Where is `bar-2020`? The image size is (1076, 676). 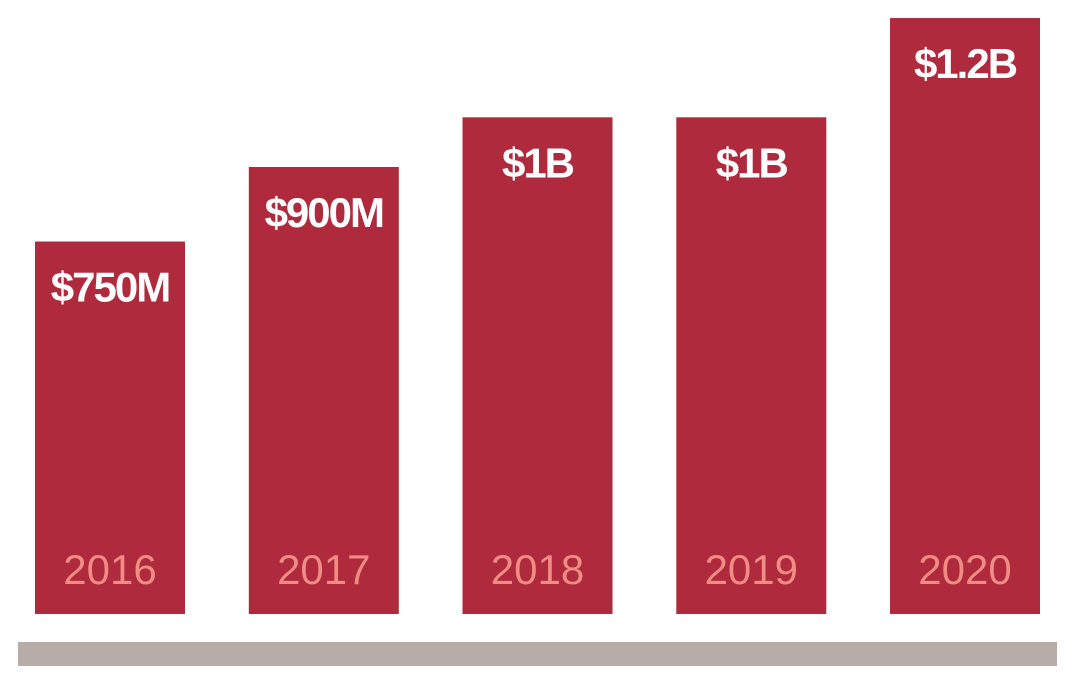
bar-2020 is located at coordinates (965, 316).